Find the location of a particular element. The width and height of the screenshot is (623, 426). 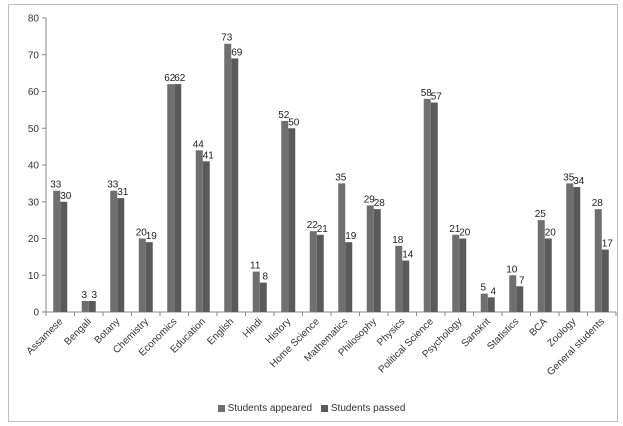

legend-label-appeared: Students appeared is located at coordinates (270, 408).